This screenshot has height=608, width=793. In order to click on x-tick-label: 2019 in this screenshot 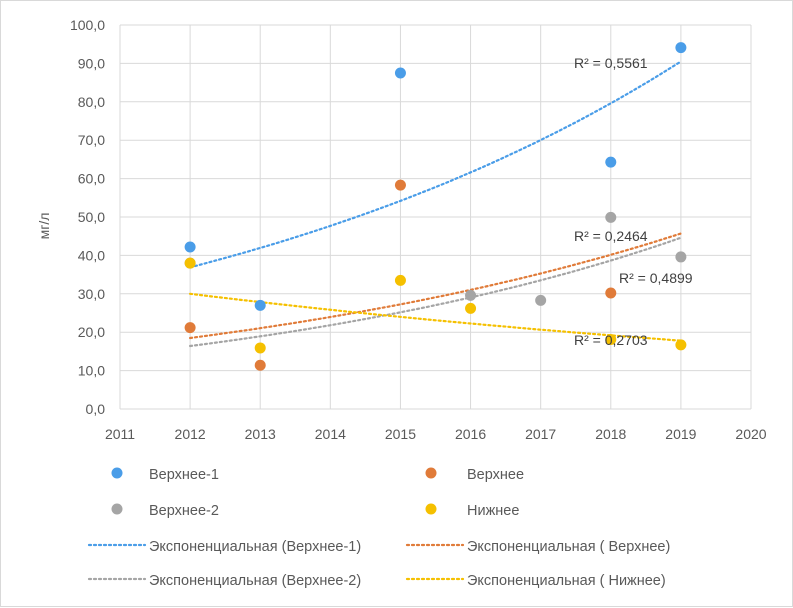, I will do `click(680, 434)`.